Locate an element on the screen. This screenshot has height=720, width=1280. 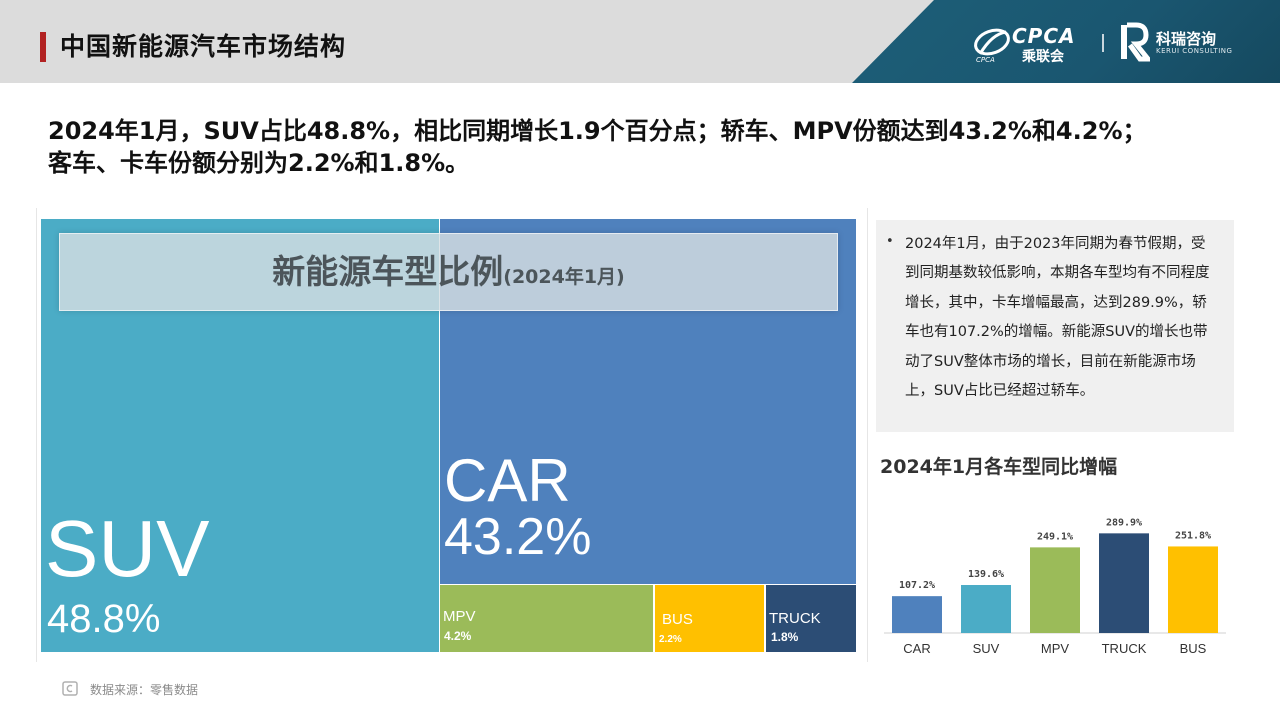
summary-line-2: 客车、卡车份额分别为2.2%和1.8%。 is located at coordinates (259, 163).